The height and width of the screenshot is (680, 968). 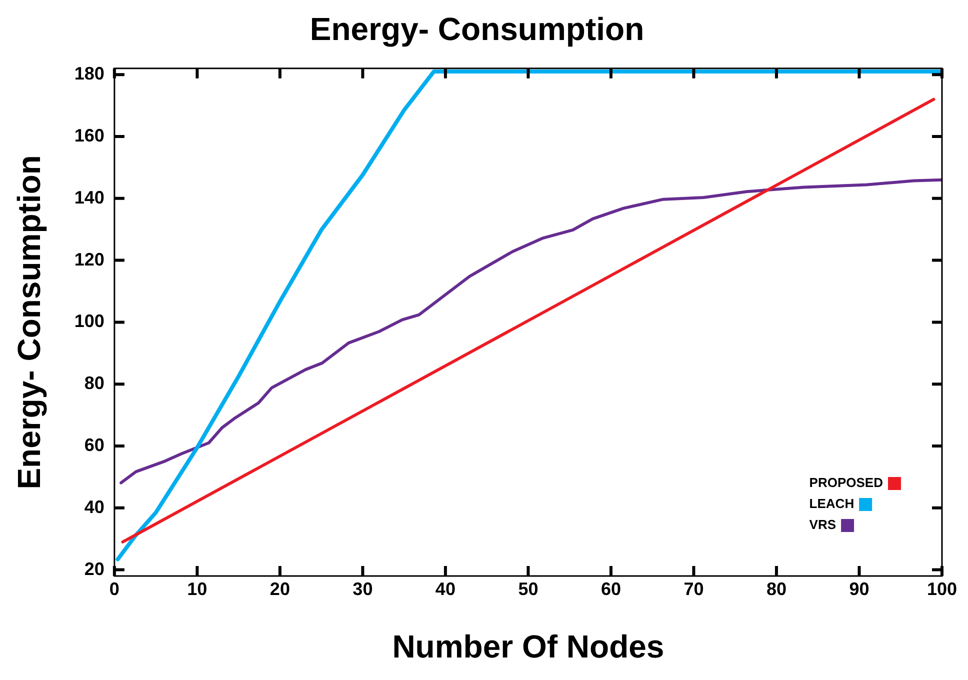 I want to click on x-tick-label: 100, so click(x=942, y=588).